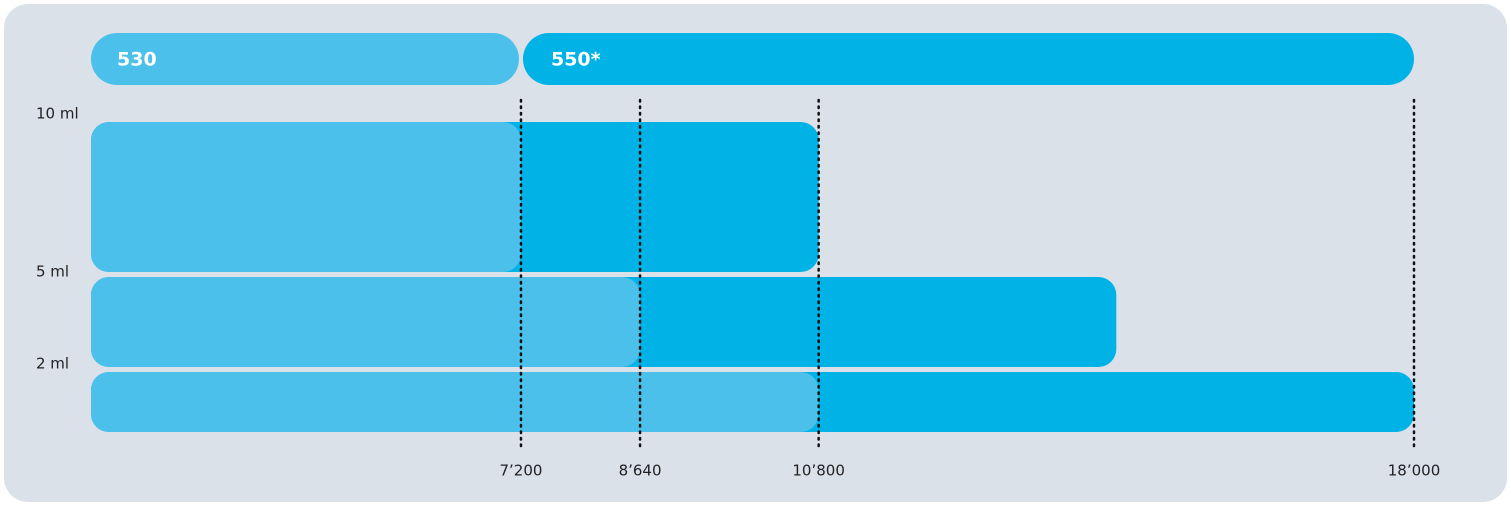  I want to click on legend-label: 550*, so click(576, 60).